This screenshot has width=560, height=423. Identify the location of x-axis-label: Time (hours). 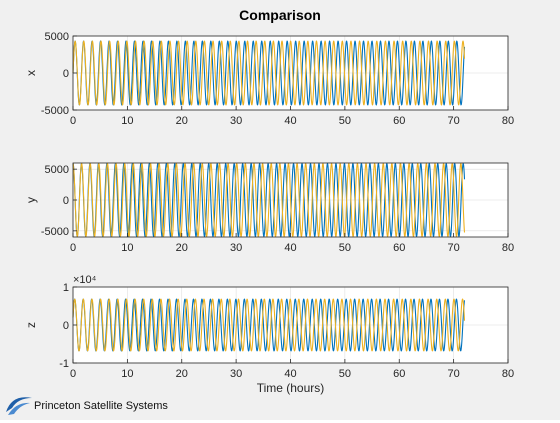
(291, 388).